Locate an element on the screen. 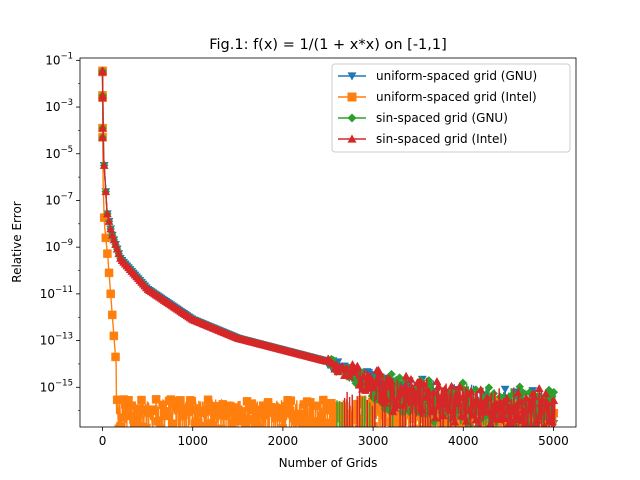 The height and width of the screenshot is (480, 640). x-tick-label: 2000 is located at coordinates (283, 441).